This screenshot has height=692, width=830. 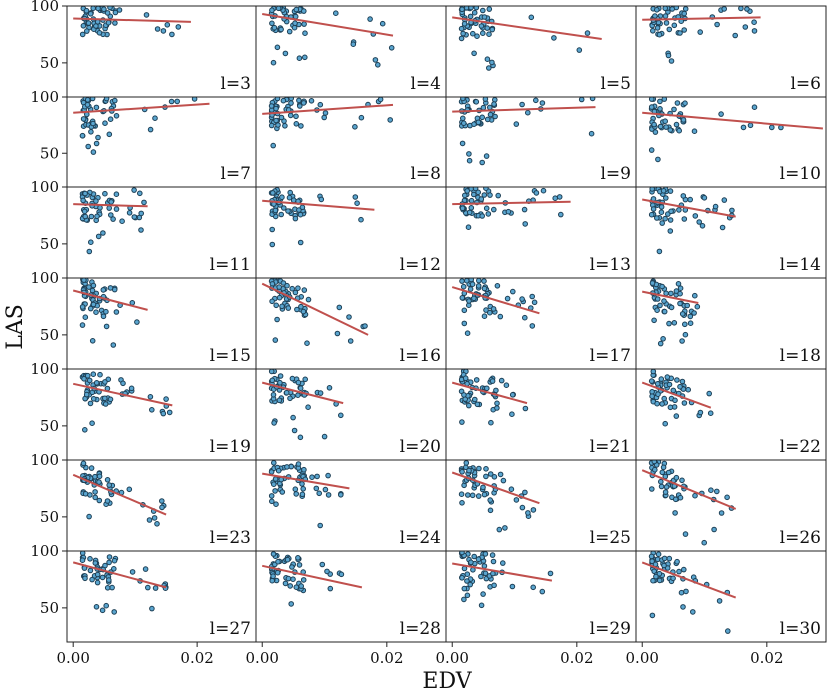 What do you see at coordinates (800, 265) in the screenshot?
I see `panel-label: l=14` at bounding box center [800, 265].